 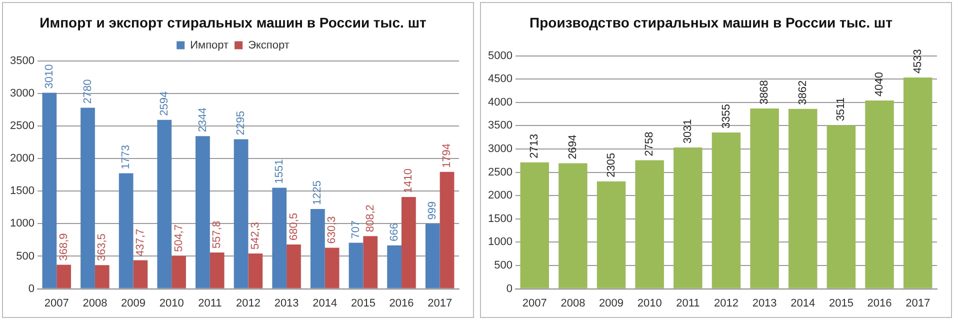 What do you see at coordinates (209, 45) in the screenshot?
I see `legend-label: Импорт` at bounding box center [209, 45].